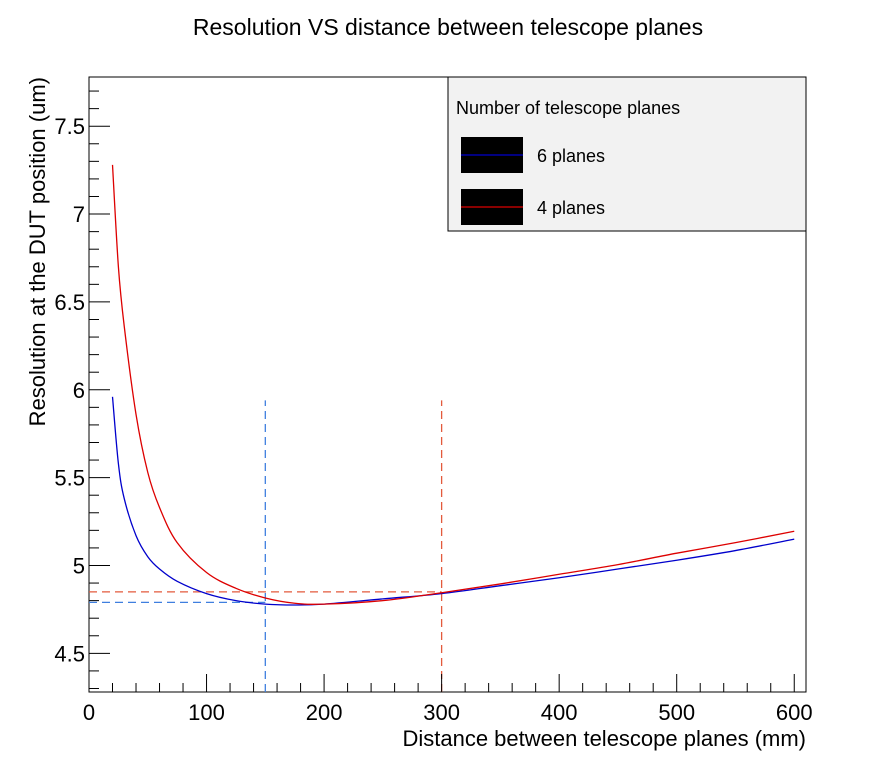 This screenshot has height=772, width=896. I want to click on y-tick-label: 6.5, so click(69, 302).